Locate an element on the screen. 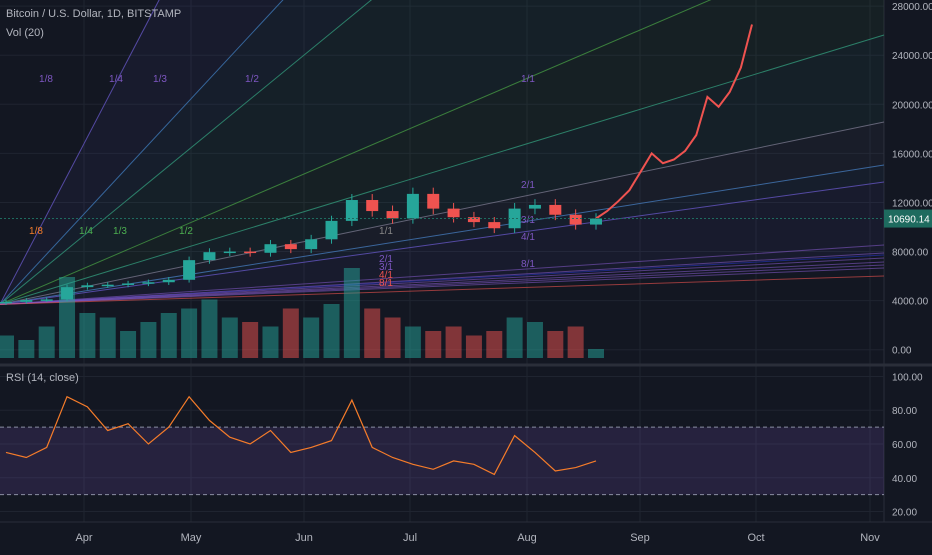 This screenshot has width=932, height=555. gann-fan-label: 3/1 is located at coordinates (386, 267).